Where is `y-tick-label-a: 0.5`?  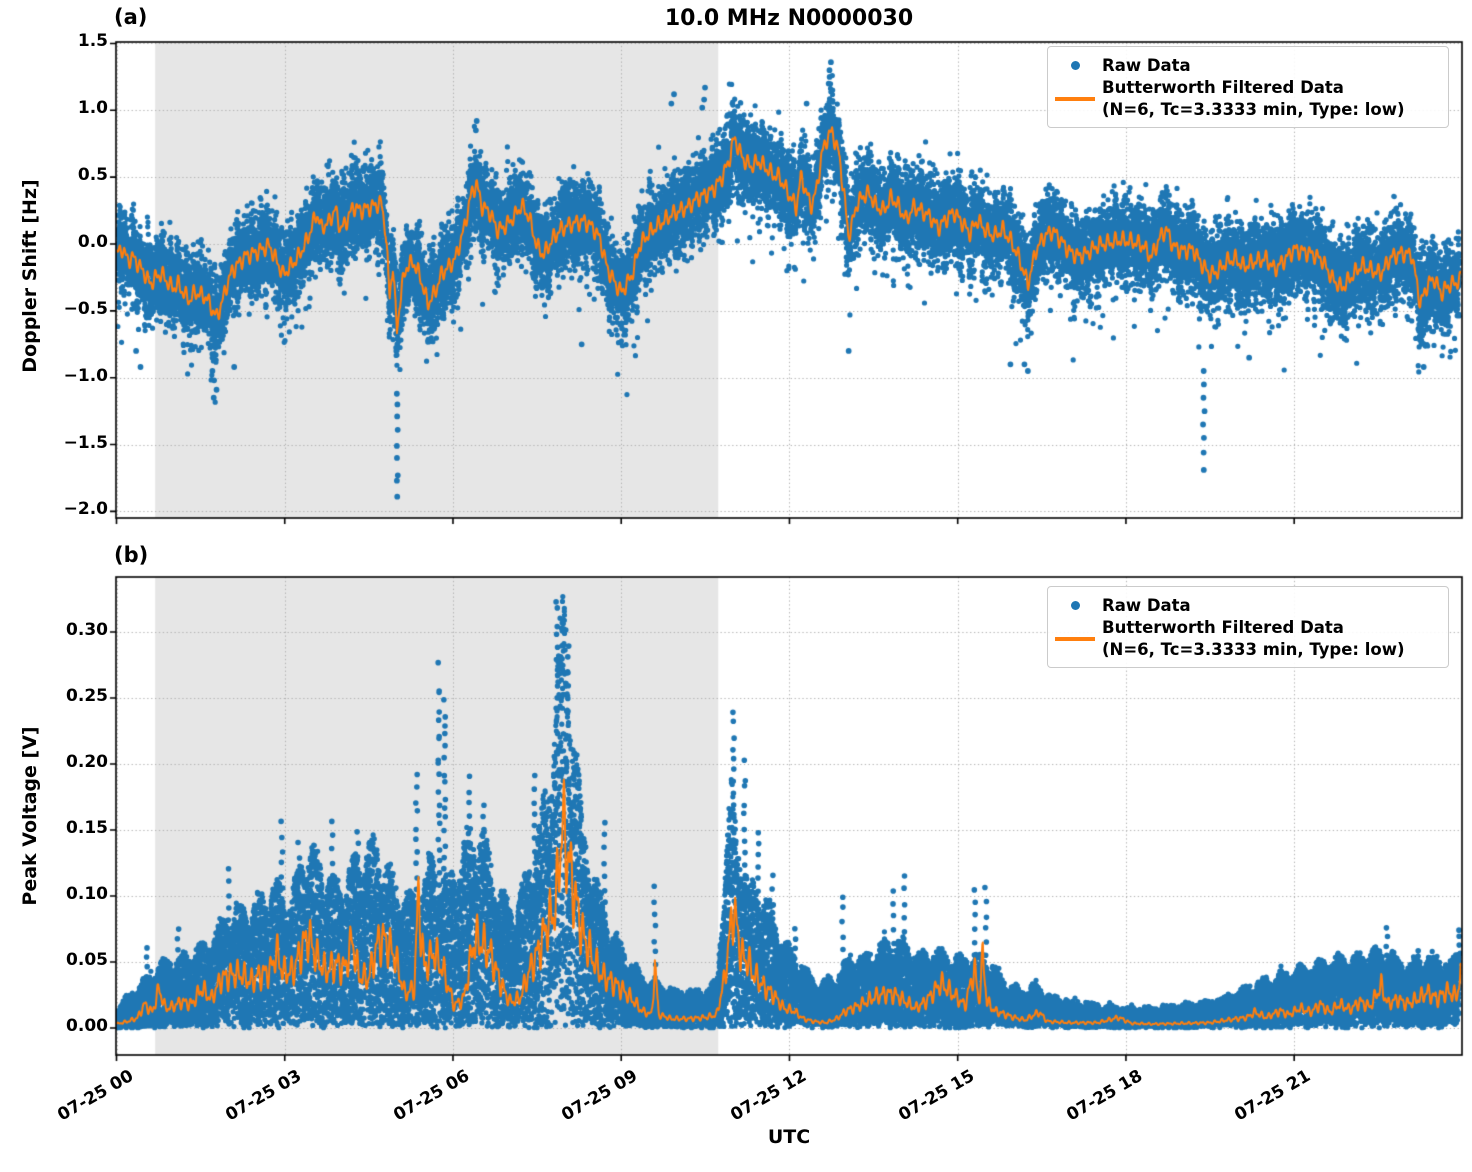
y-tick-label-a: 0.5 is located at coordinates (92, 175).